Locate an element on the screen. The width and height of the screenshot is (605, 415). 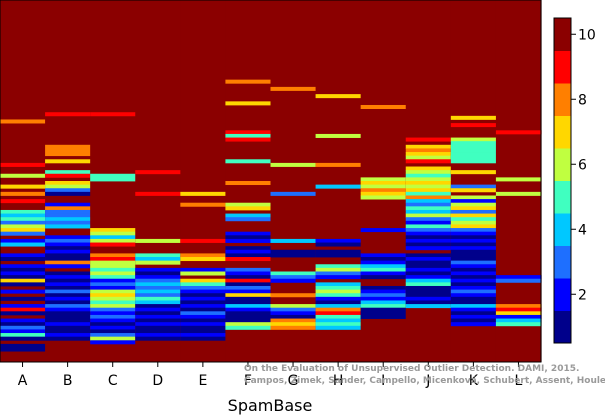
heatmap-column-c is located at coordinates (113, 181).